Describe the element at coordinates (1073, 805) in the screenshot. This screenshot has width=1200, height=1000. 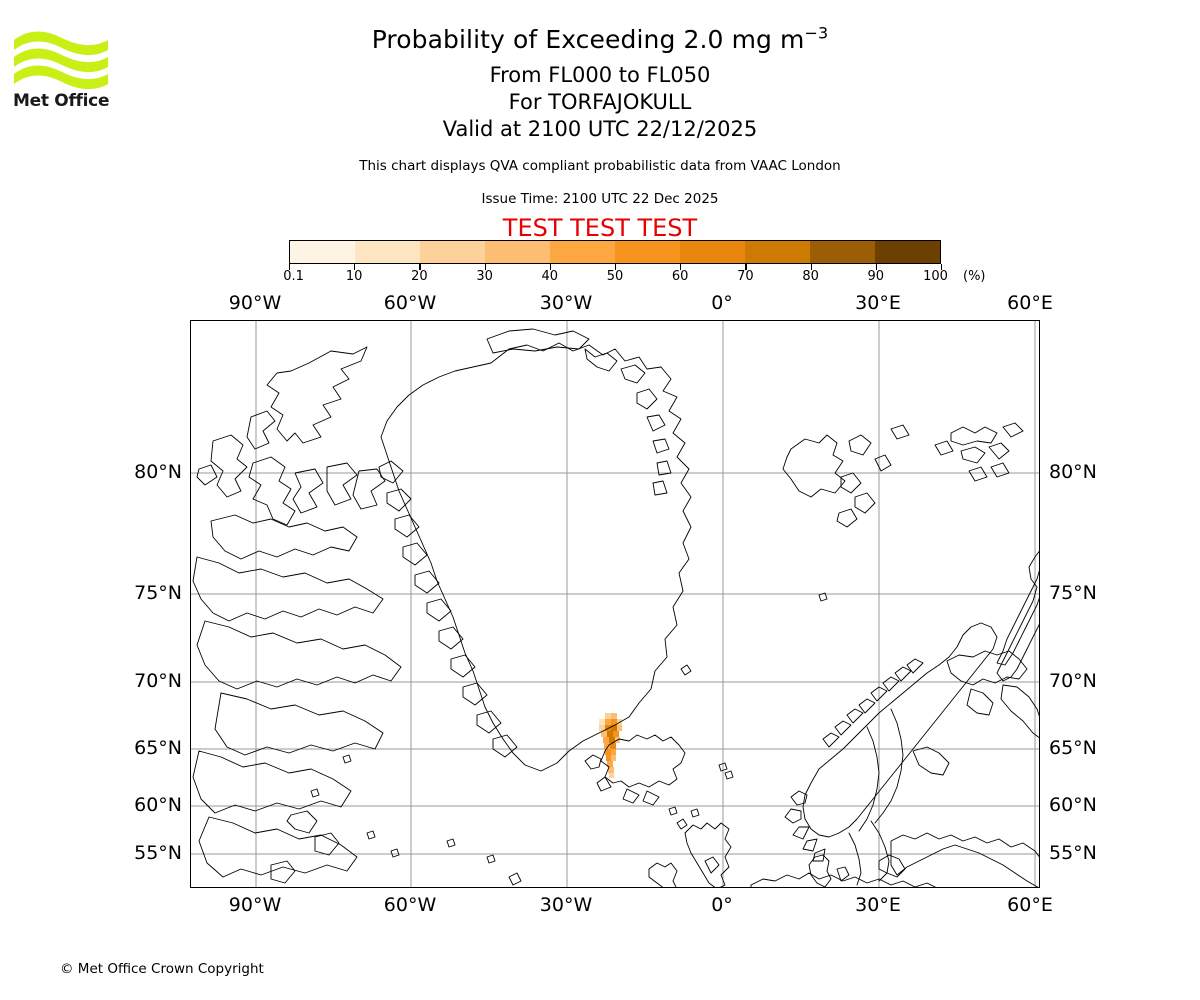
I see `lat-label-right-4: 60°N` at that location.